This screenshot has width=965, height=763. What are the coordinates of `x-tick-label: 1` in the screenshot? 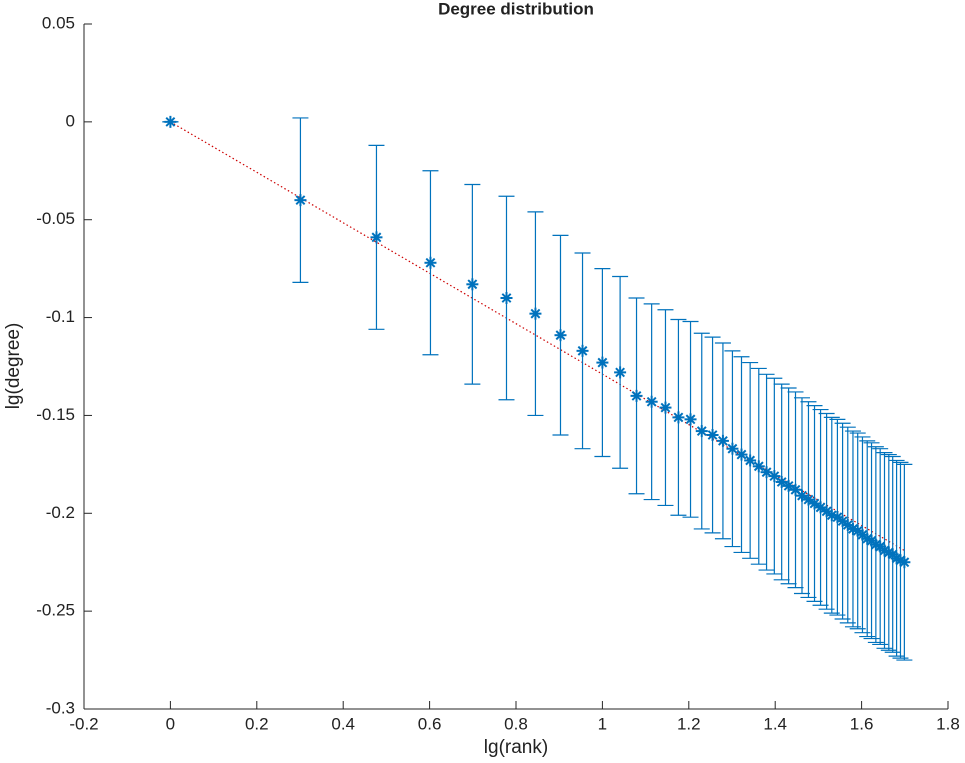 It's located at (602, 723).